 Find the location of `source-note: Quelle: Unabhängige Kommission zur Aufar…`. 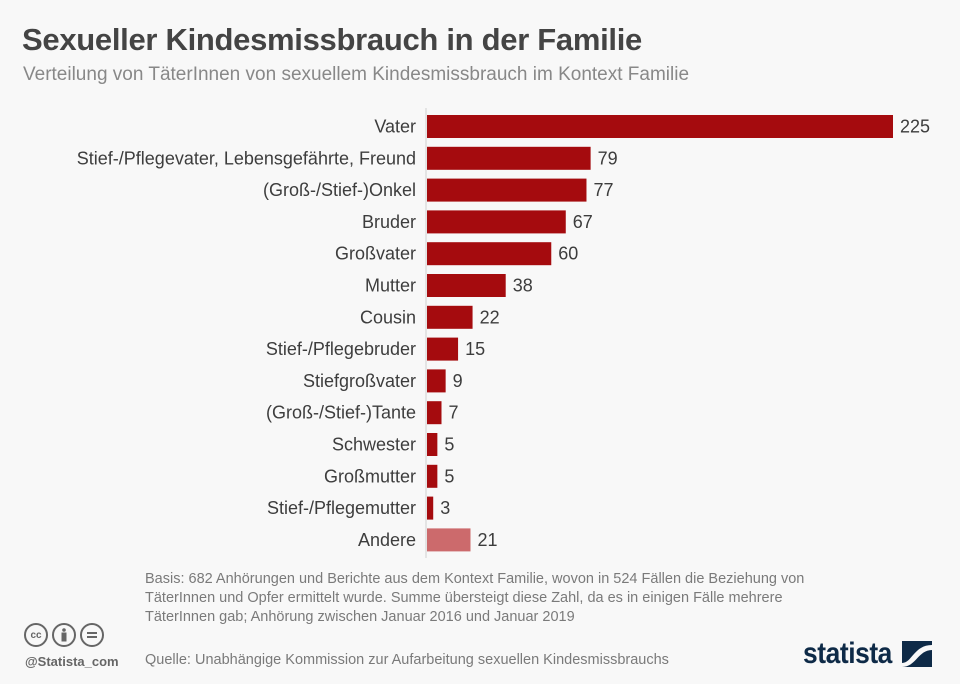

source-note: Quelle: Unabhängige Kommission zur Aufar… is located at coordinates (407, 660).